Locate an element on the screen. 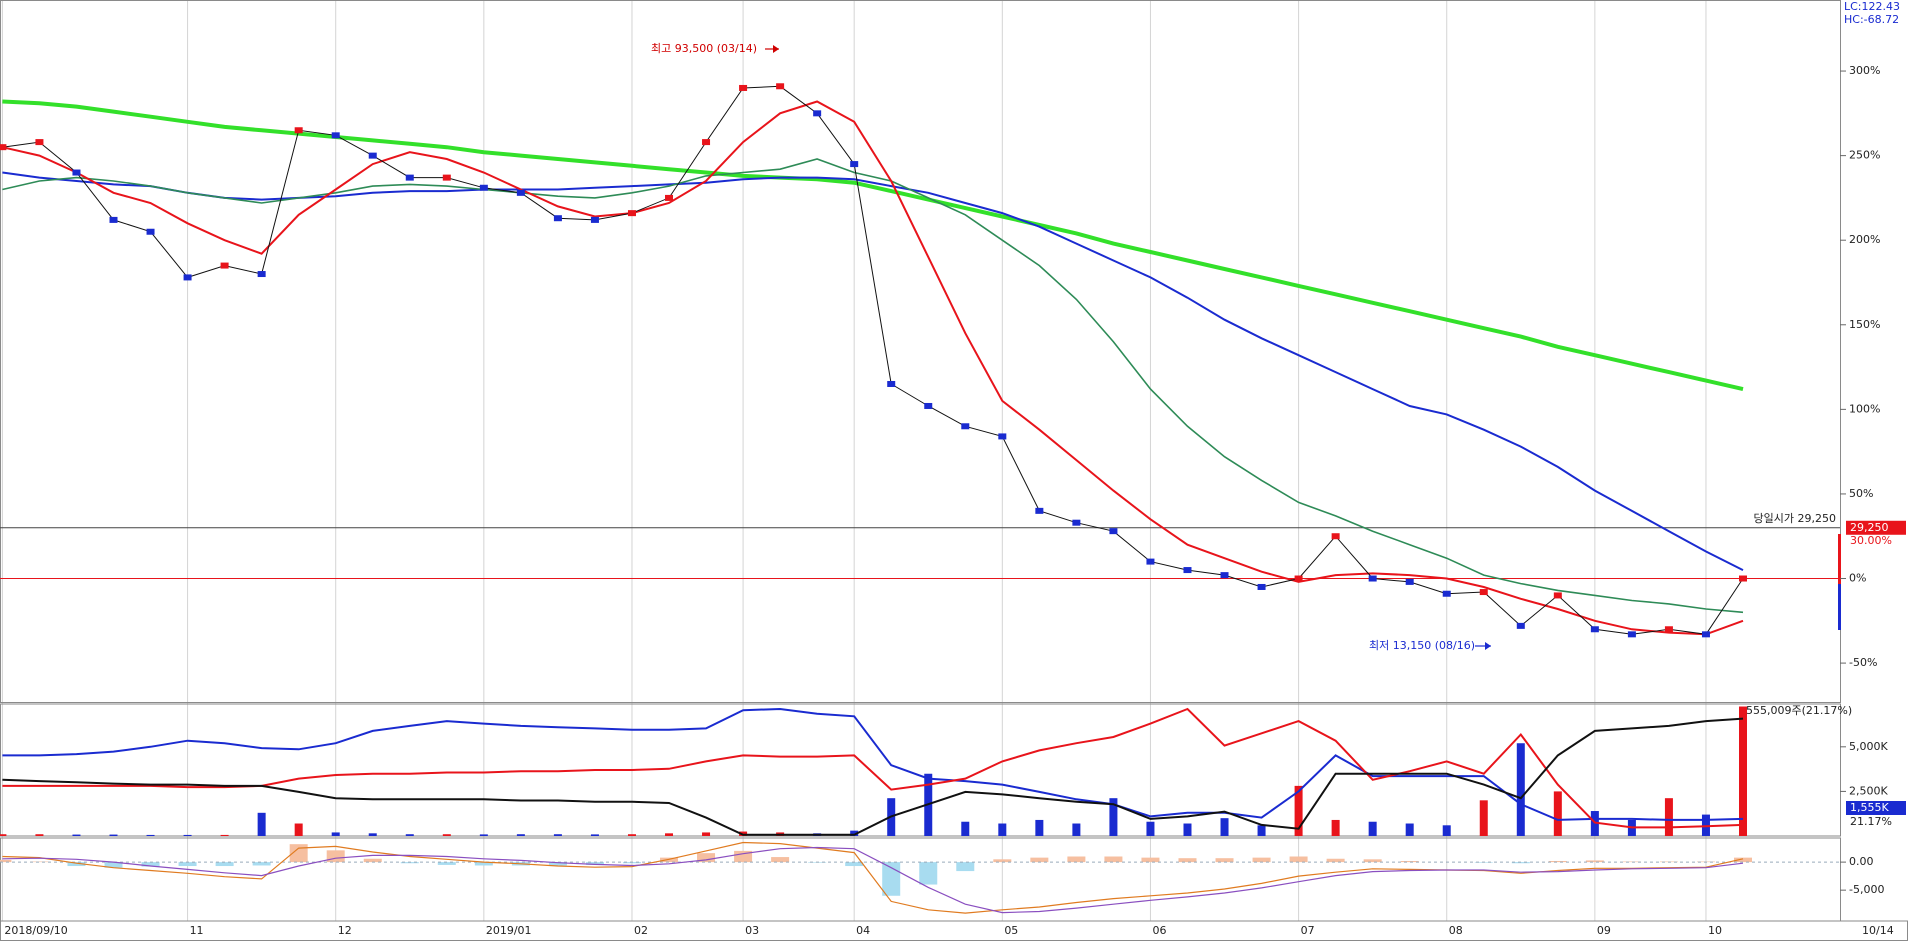 The height and width of the screenshot is (941, 1908). y-tick-label: 200% is located at coordinates (1864, 239).